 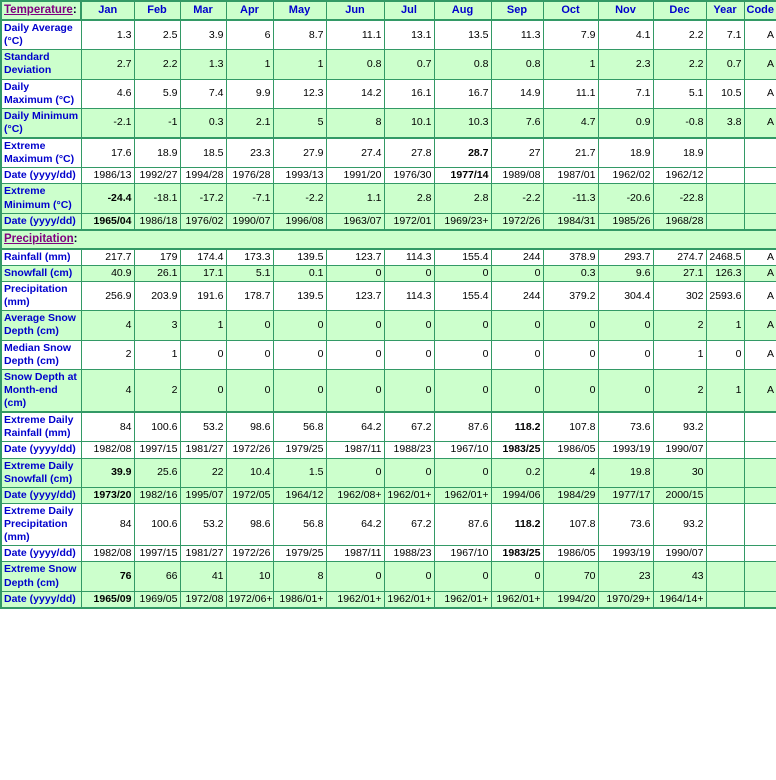 What do you see at coordinates (625, 450) in the screenshot?
I see `month-value: 1993/19` at bounding box center [625, 450].